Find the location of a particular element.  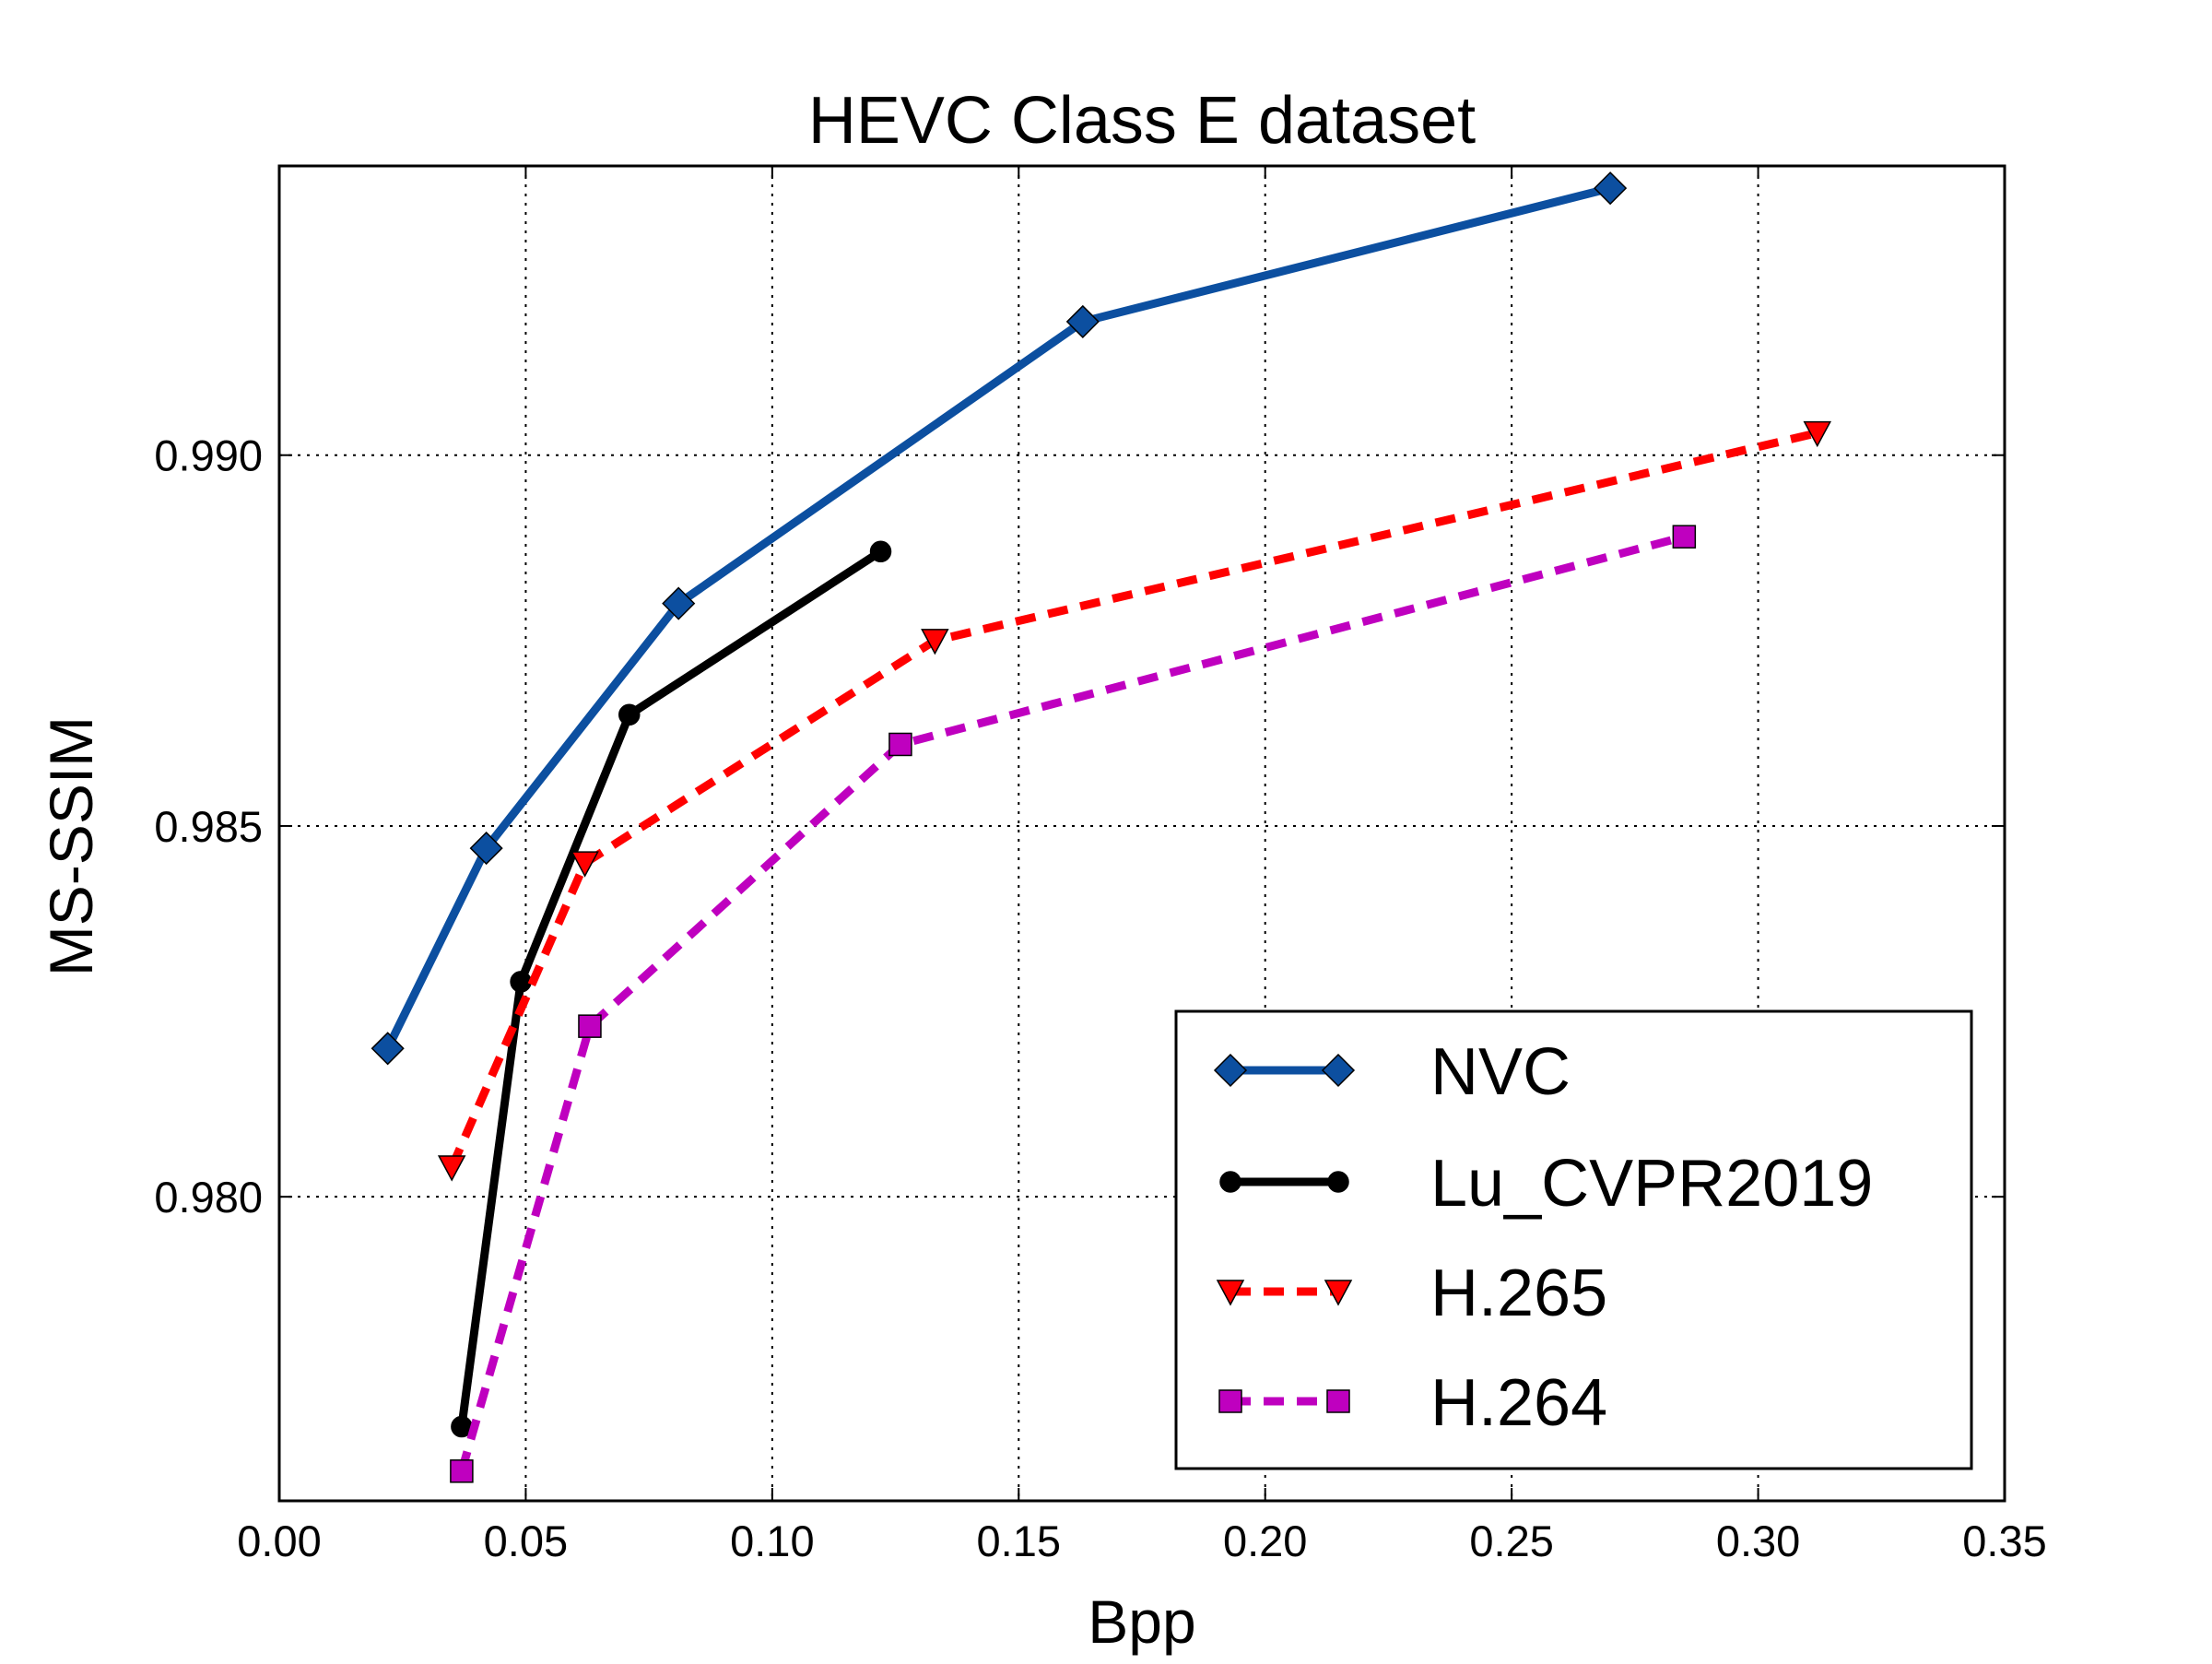

y-tick-label: 0.980 is located at coordinates (208, 1197).